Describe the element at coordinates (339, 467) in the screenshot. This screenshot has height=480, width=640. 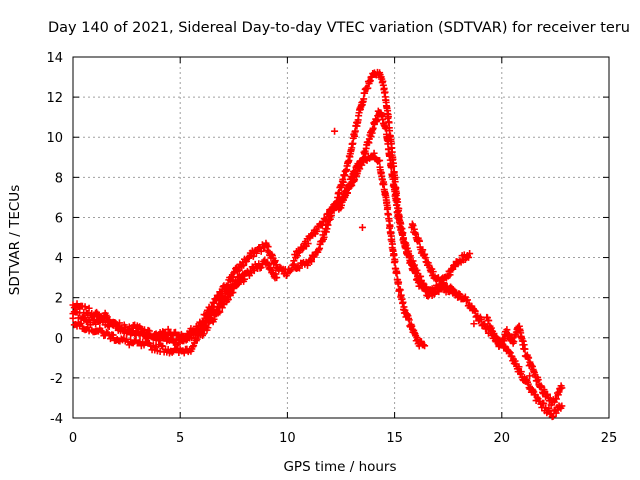
I see `x-axis-label: GPS time / hours` at that location.